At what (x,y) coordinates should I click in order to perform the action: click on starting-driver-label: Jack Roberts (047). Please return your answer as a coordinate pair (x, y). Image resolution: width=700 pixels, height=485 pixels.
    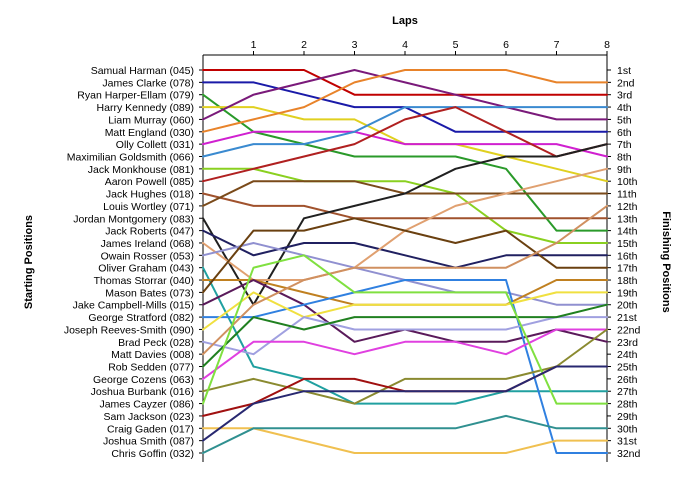
    Looking at the image, I should click on (149, 232).